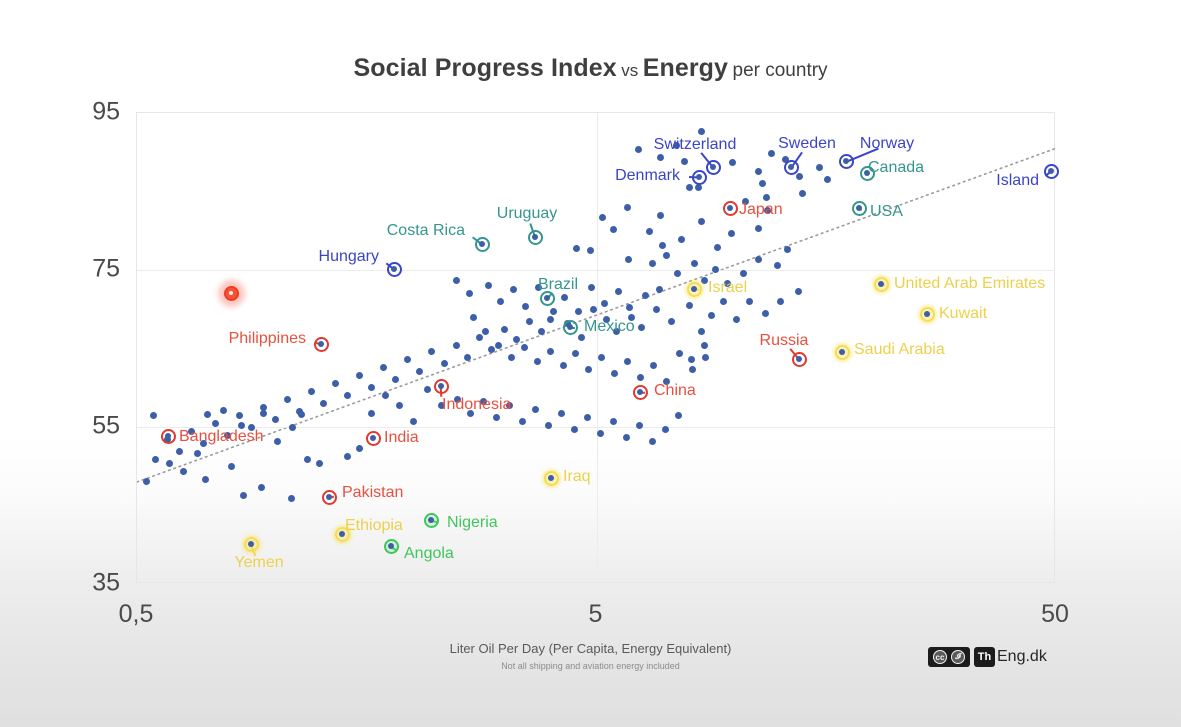 This screenshot has height=727, width=1181. What do you see at coordinates (221, 436) in the screenshot?
I see `country-label: Bangladesh` at bounding box center [221, 436].